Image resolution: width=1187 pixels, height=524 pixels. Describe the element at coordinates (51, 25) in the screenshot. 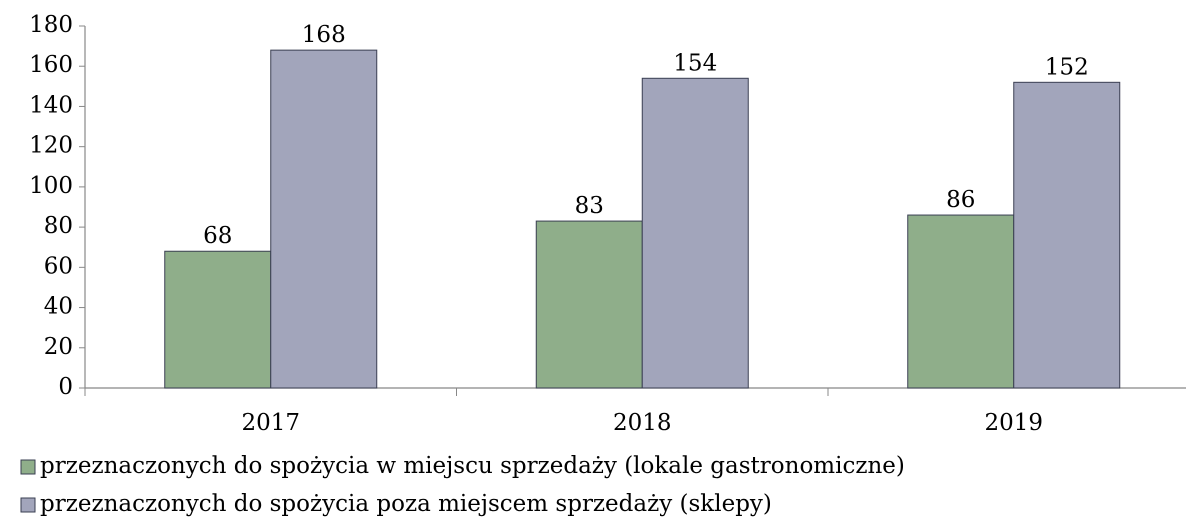

I see `y-tick-label: 180` at that location.